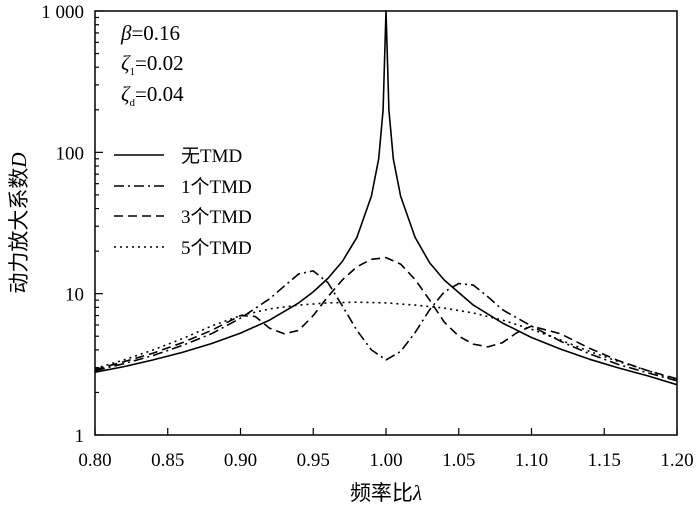 This screenshot has height=507, width=700. What do you see at coordinates (676, 460) in the screenshot?
I see `x-tick-label: 1.20` at bounding box center [676, 460].